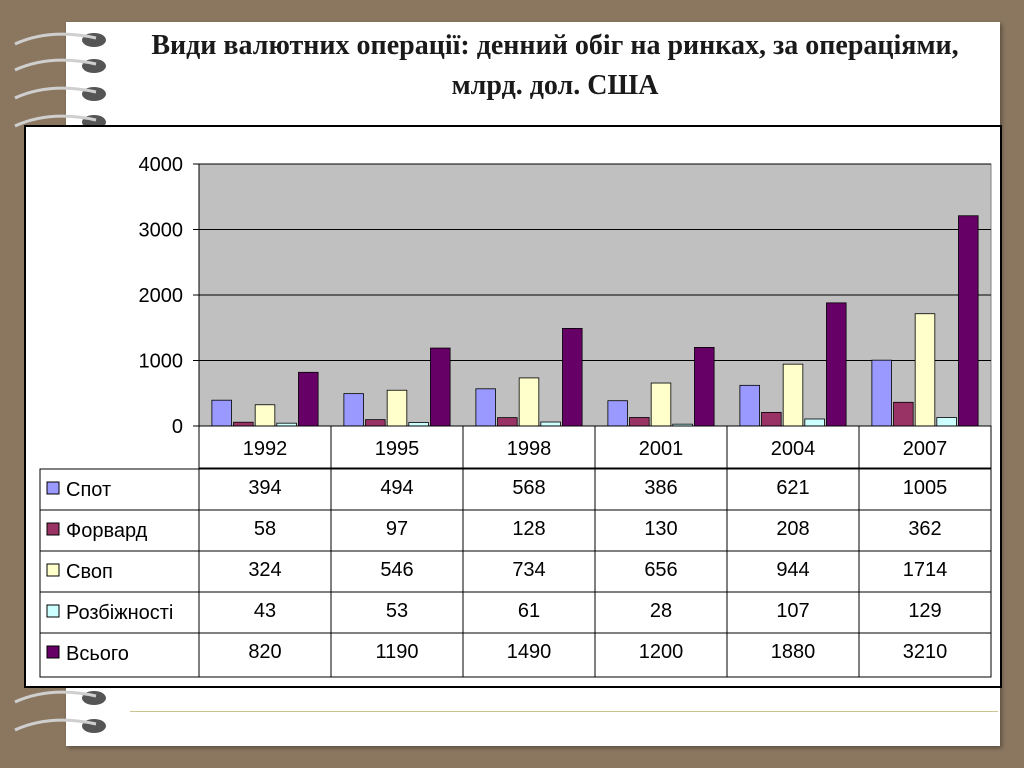  I want to click on x-tick-label: 2007, so click(925, 449).